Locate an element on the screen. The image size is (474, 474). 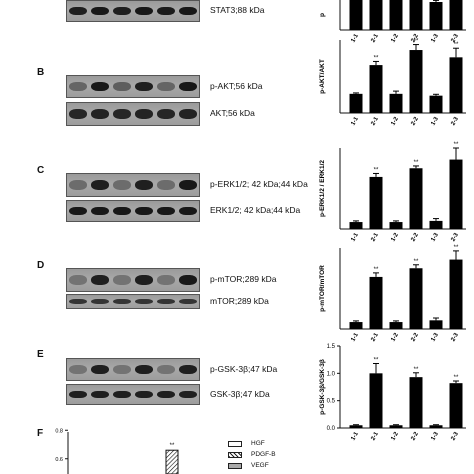
blot-akt is located at coordinates (133, 114).